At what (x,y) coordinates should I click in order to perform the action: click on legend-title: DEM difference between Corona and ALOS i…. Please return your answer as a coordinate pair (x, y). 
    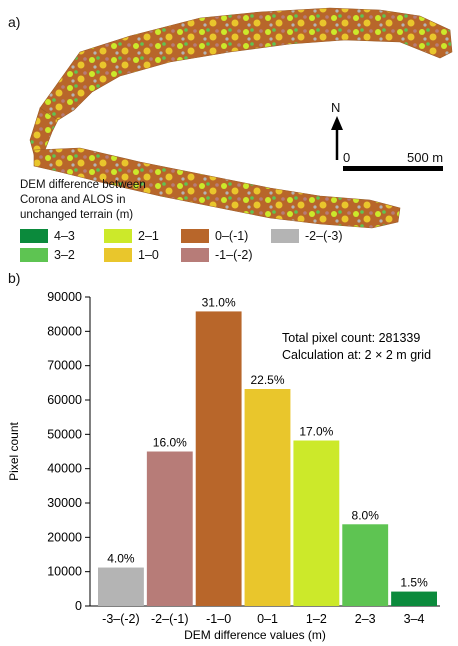
    Looking at the image, I should click on (83, 200).